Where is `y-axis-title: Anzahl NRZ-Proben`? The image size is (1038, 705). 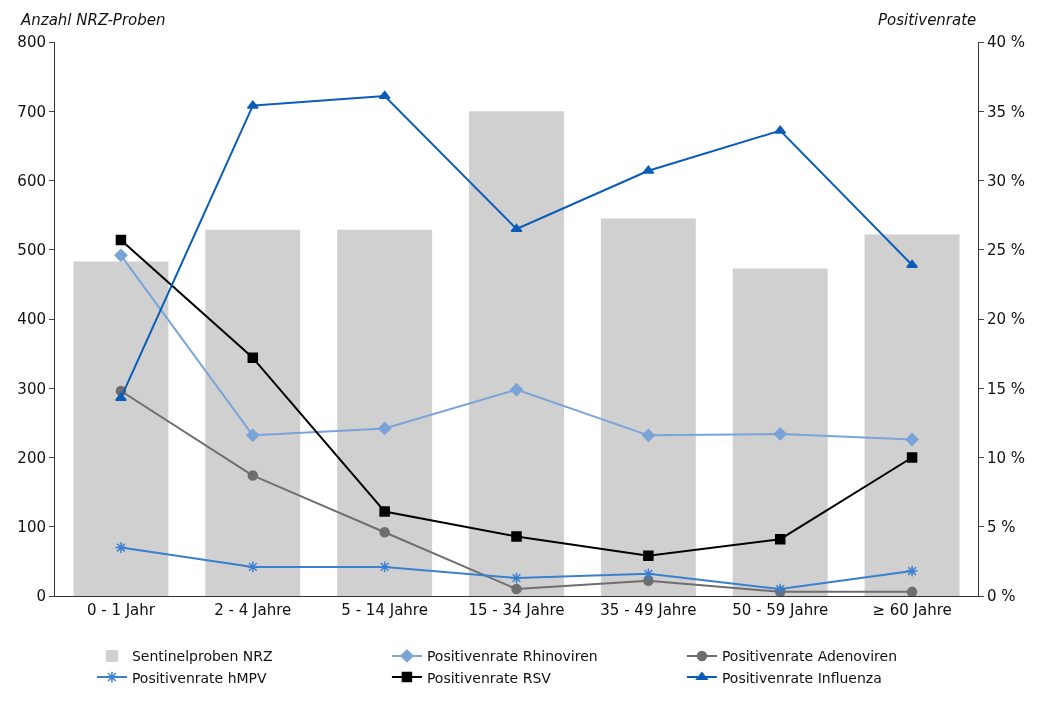 y-axis-title: Anzahl NRZ-Proben is located at coordinates (93, 20).